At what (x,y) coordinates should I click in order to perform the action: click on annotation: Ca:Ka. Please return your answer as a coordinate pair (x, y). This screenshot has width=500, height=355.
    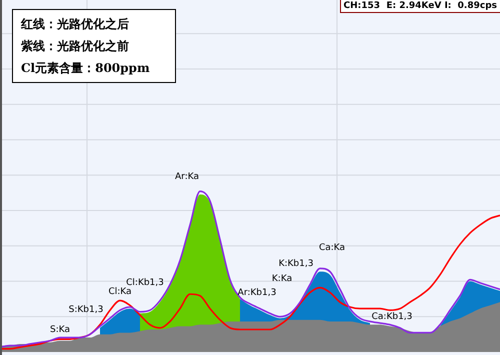
    Looking at the image, I should click on (332, 248).